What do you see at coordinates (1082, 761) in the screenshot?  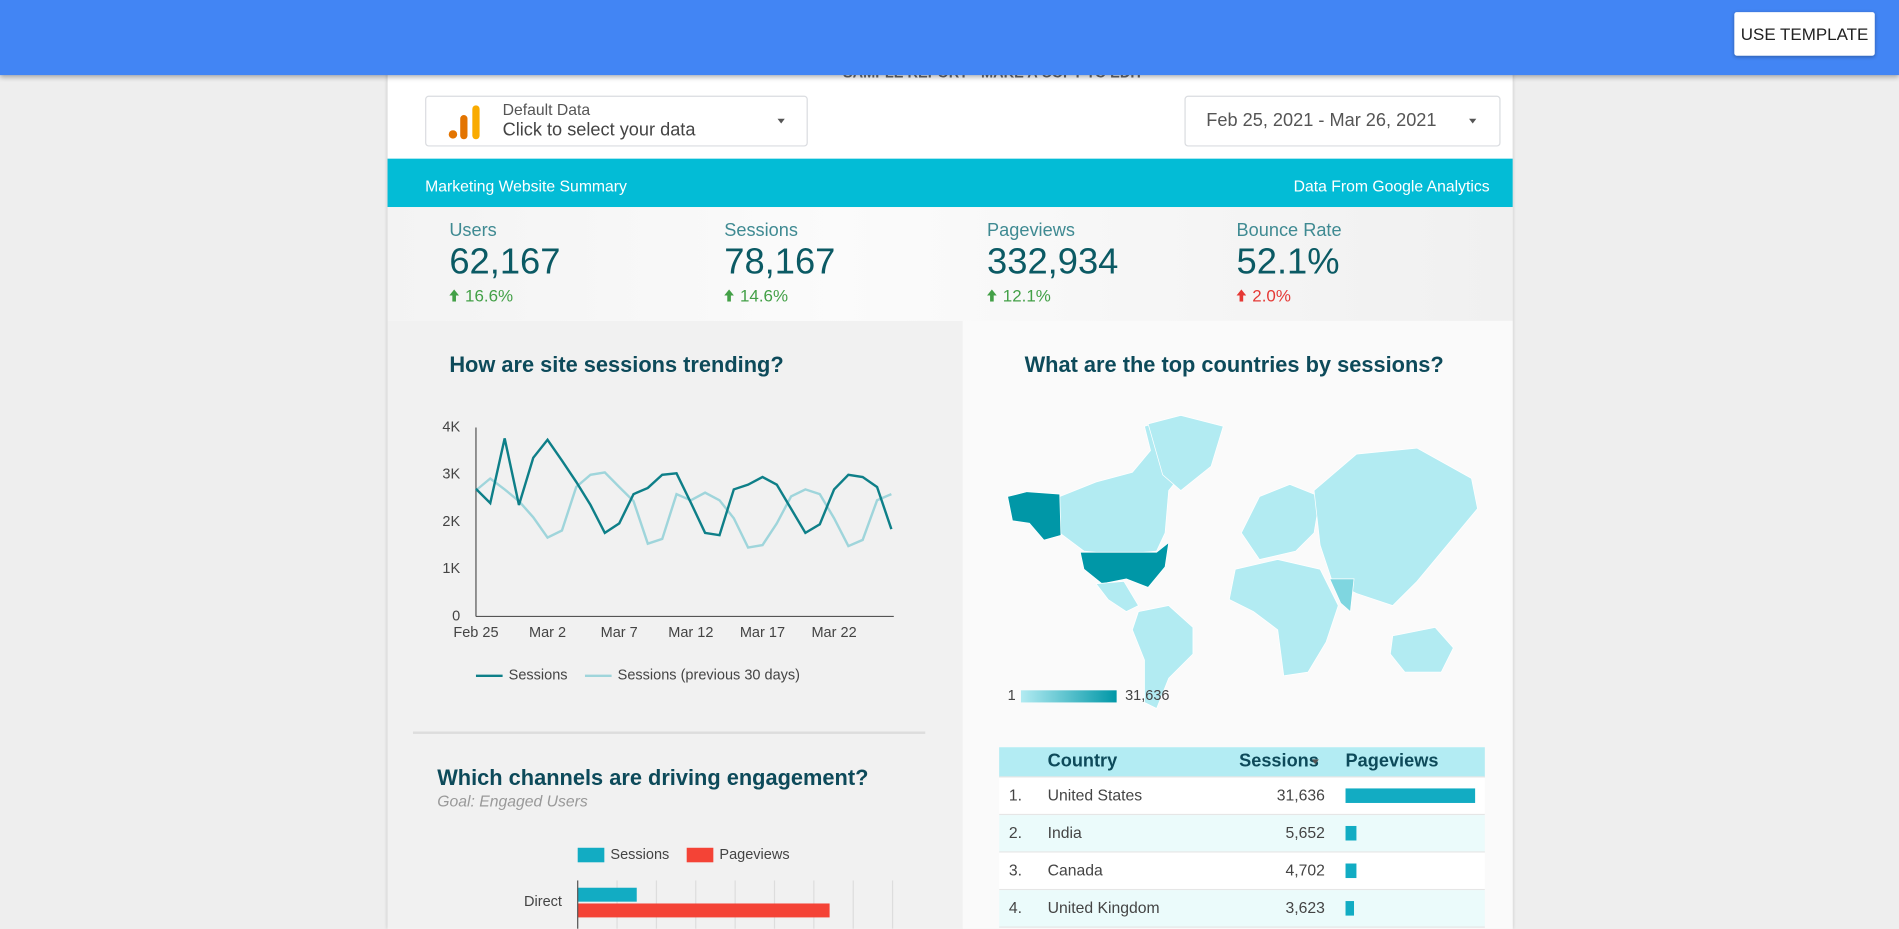 I see `header-cell: Country` at bounding box center [1082, 761].